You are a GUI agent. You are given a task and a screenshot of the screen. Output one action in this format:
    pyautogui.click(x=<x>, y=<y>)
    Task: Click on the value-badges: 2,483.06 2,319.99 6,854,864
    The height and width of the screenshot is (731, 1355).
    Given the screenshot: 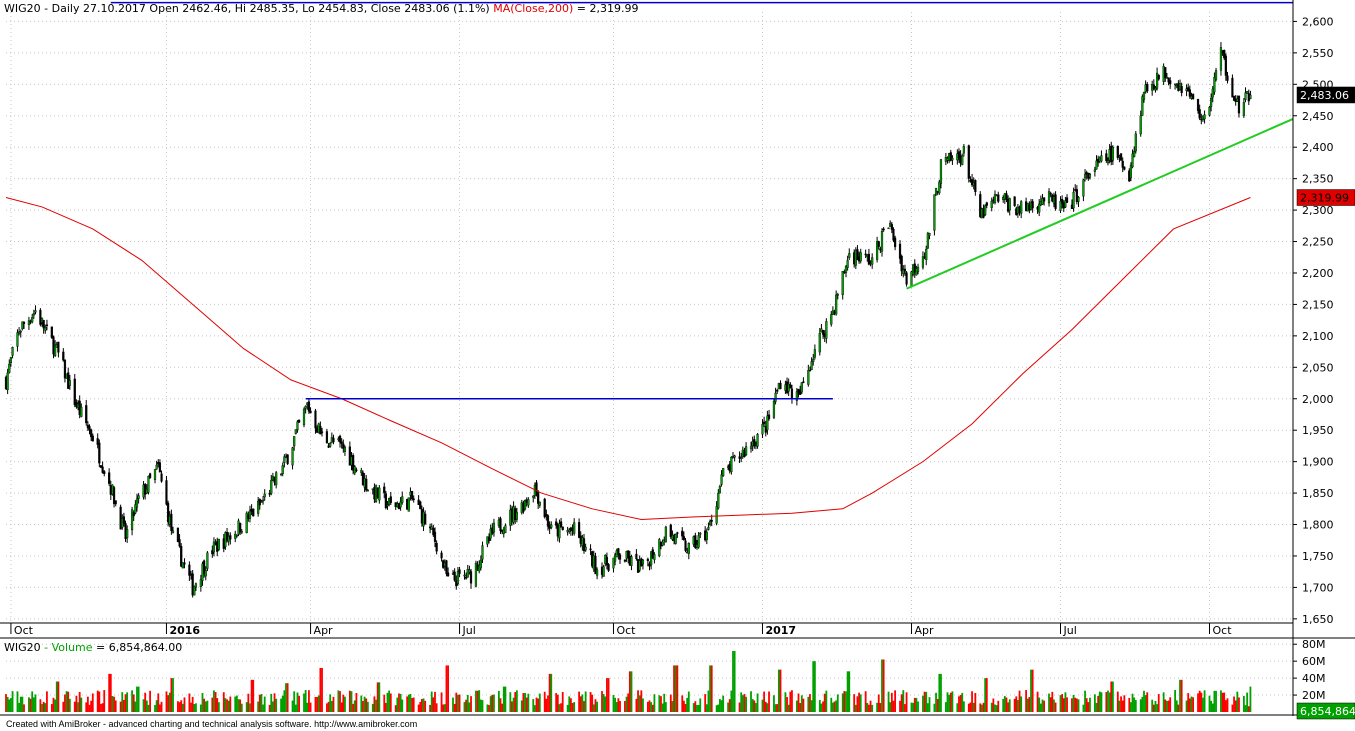 What is the action you would take?
    pyautogui.click(x=1325, y=403)
    